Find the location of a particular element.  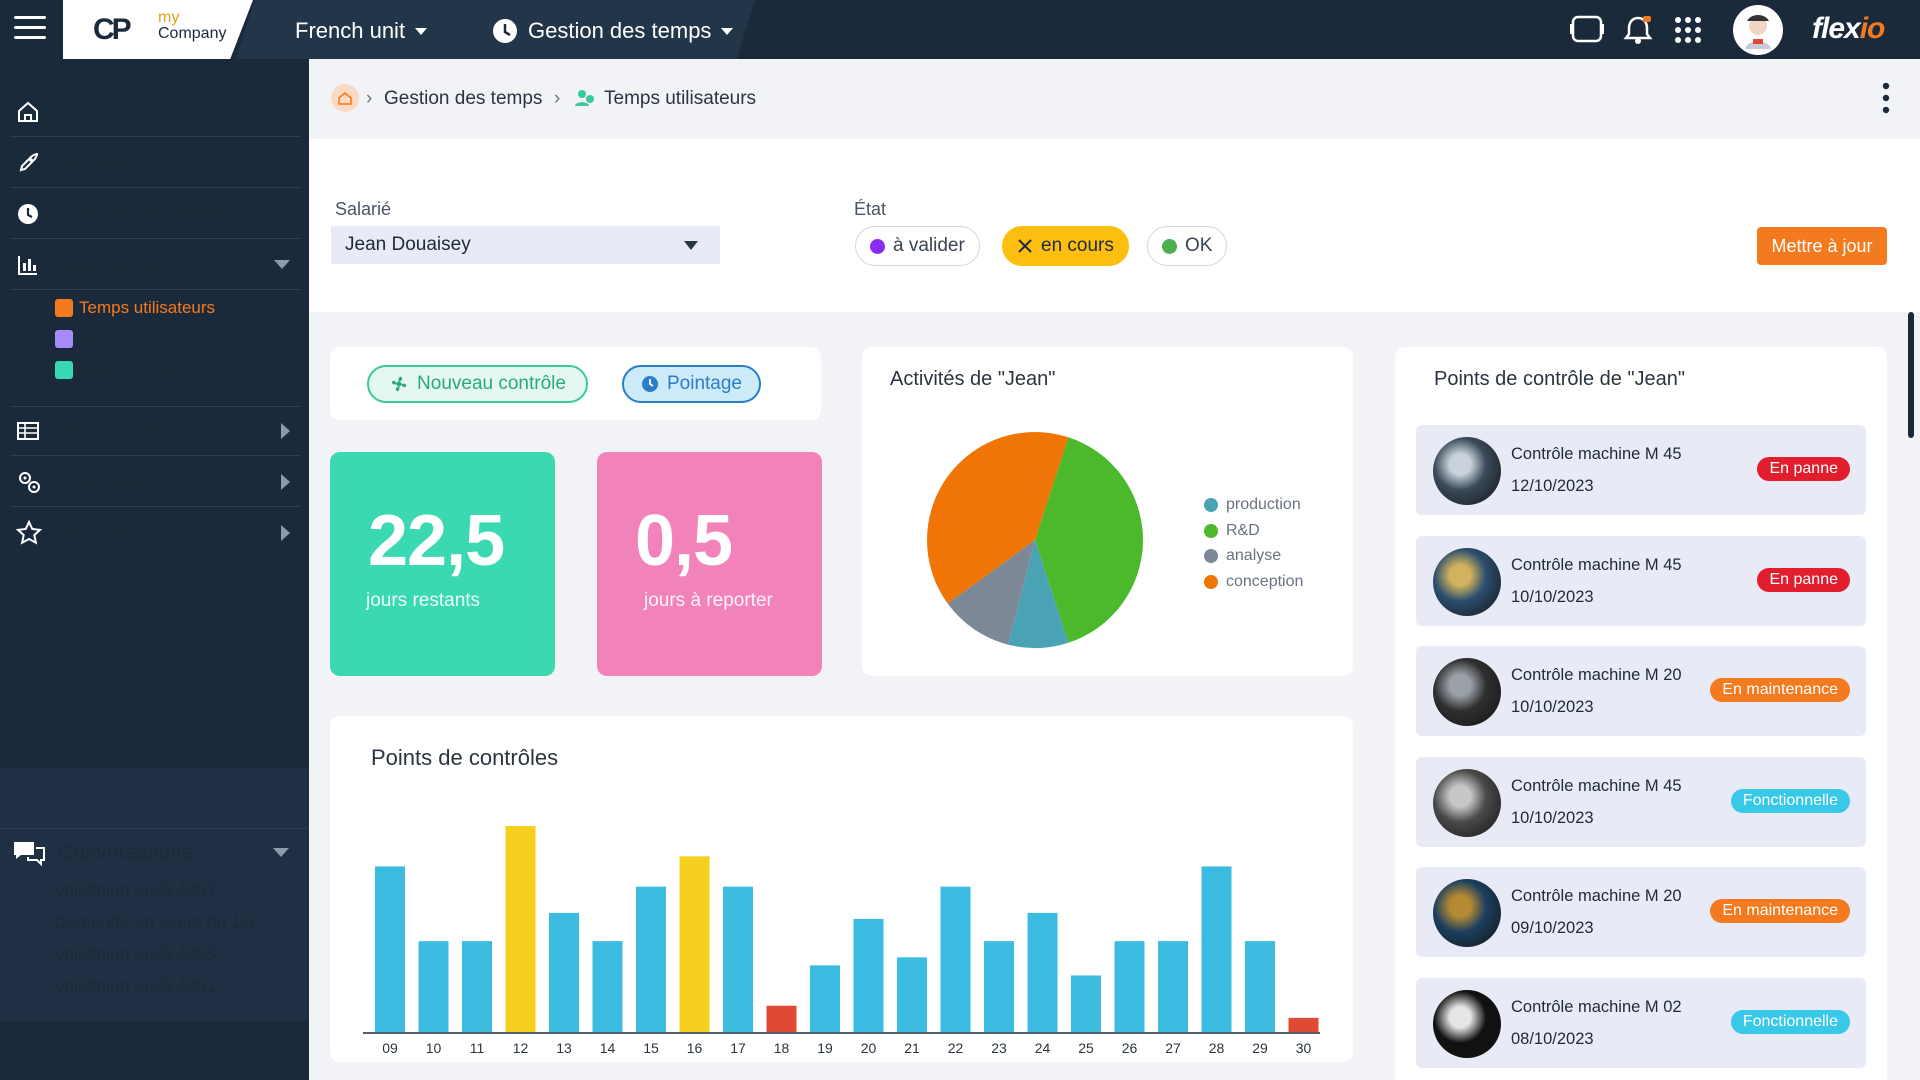

status-badge: En panne is located at coordinates (1803, 469).